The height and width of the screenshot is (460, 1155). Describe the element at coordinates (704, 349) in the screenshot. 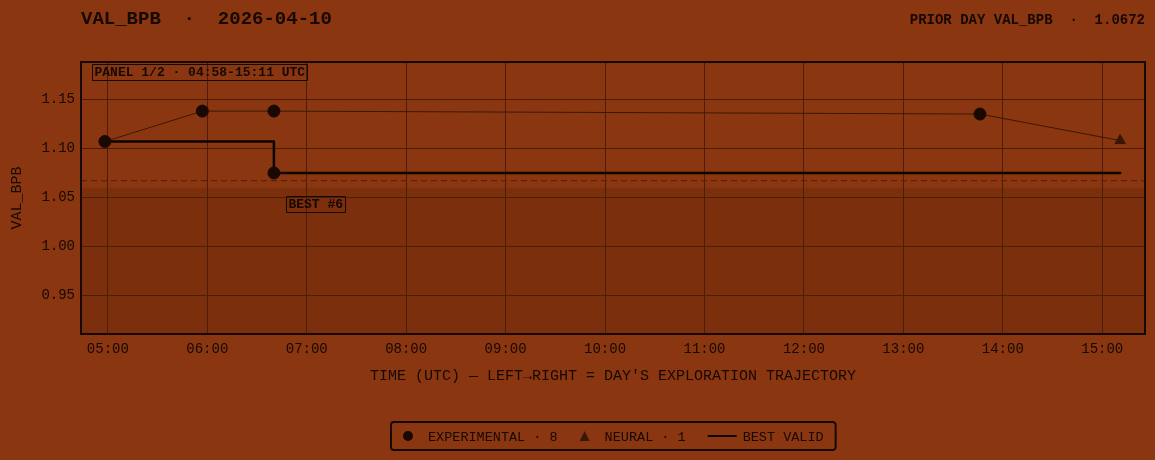

I see `x-tick-label: 11:00` at that location.